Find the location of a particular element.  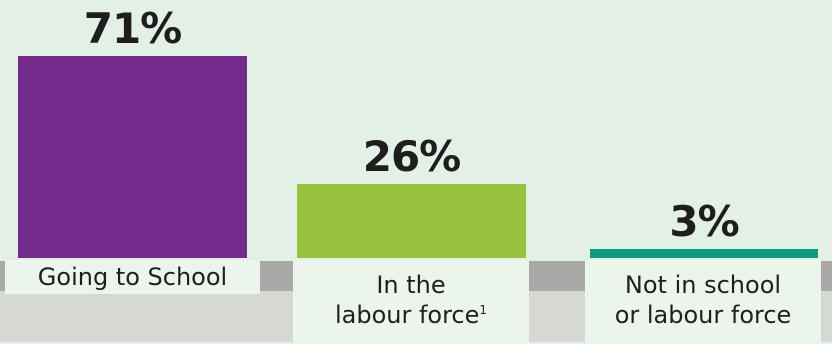

category-label-in-labour-force: In the labour force1 is located at coordinates (411, 302).